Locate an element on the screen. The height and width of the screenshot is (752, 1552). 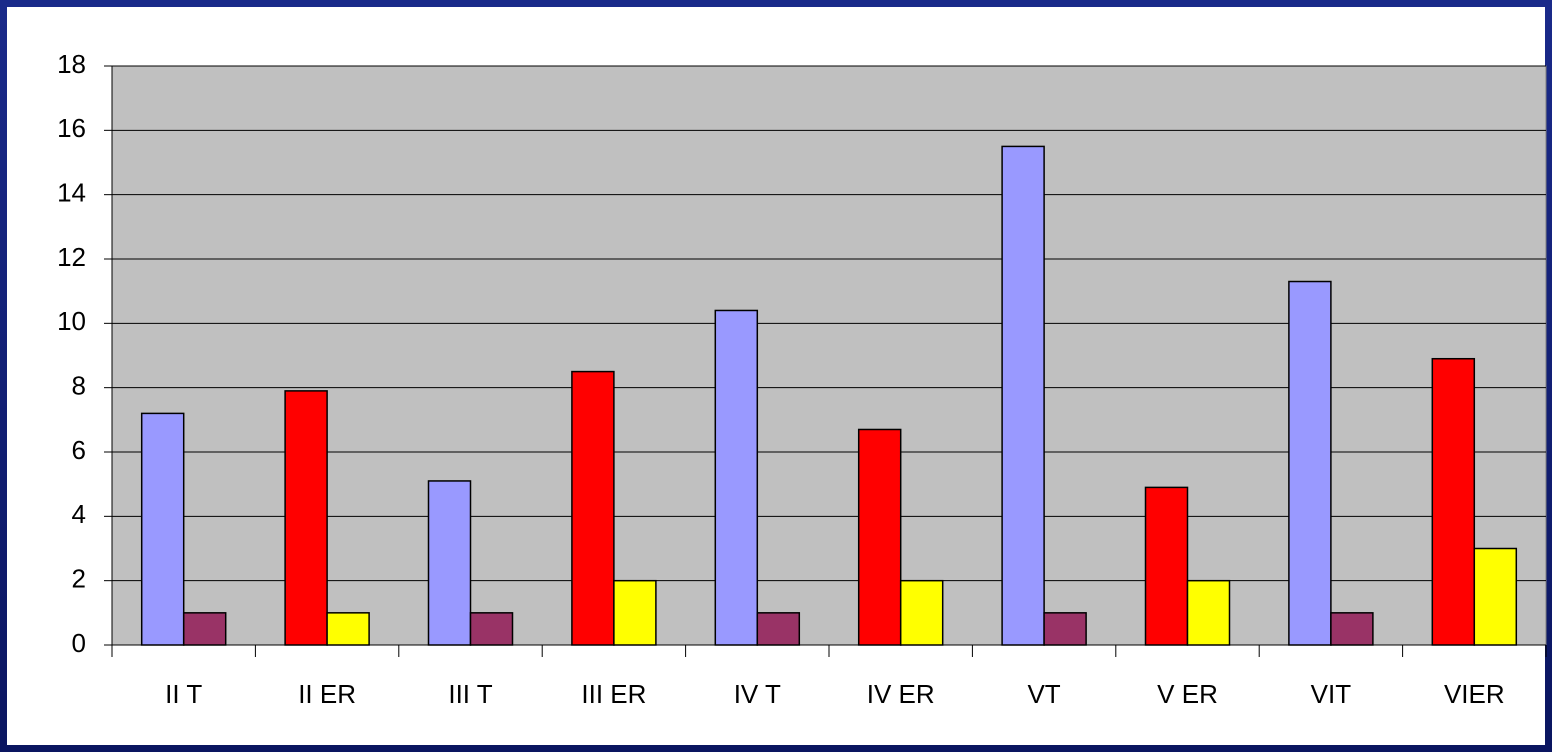
x-tick-label: II T is located at coordinates (183, 694).